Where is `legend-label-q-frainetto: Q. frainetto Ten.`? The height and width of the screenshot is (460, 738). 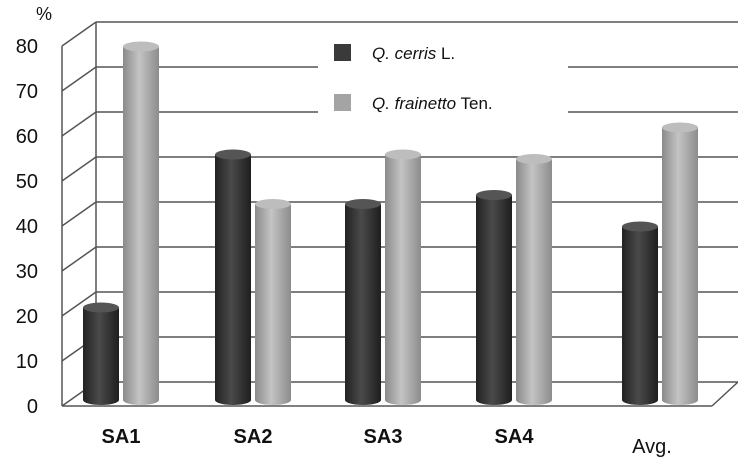
legend-label-q-frainetto: Q. frainetto Ten. is located at coordinates (432, 103).